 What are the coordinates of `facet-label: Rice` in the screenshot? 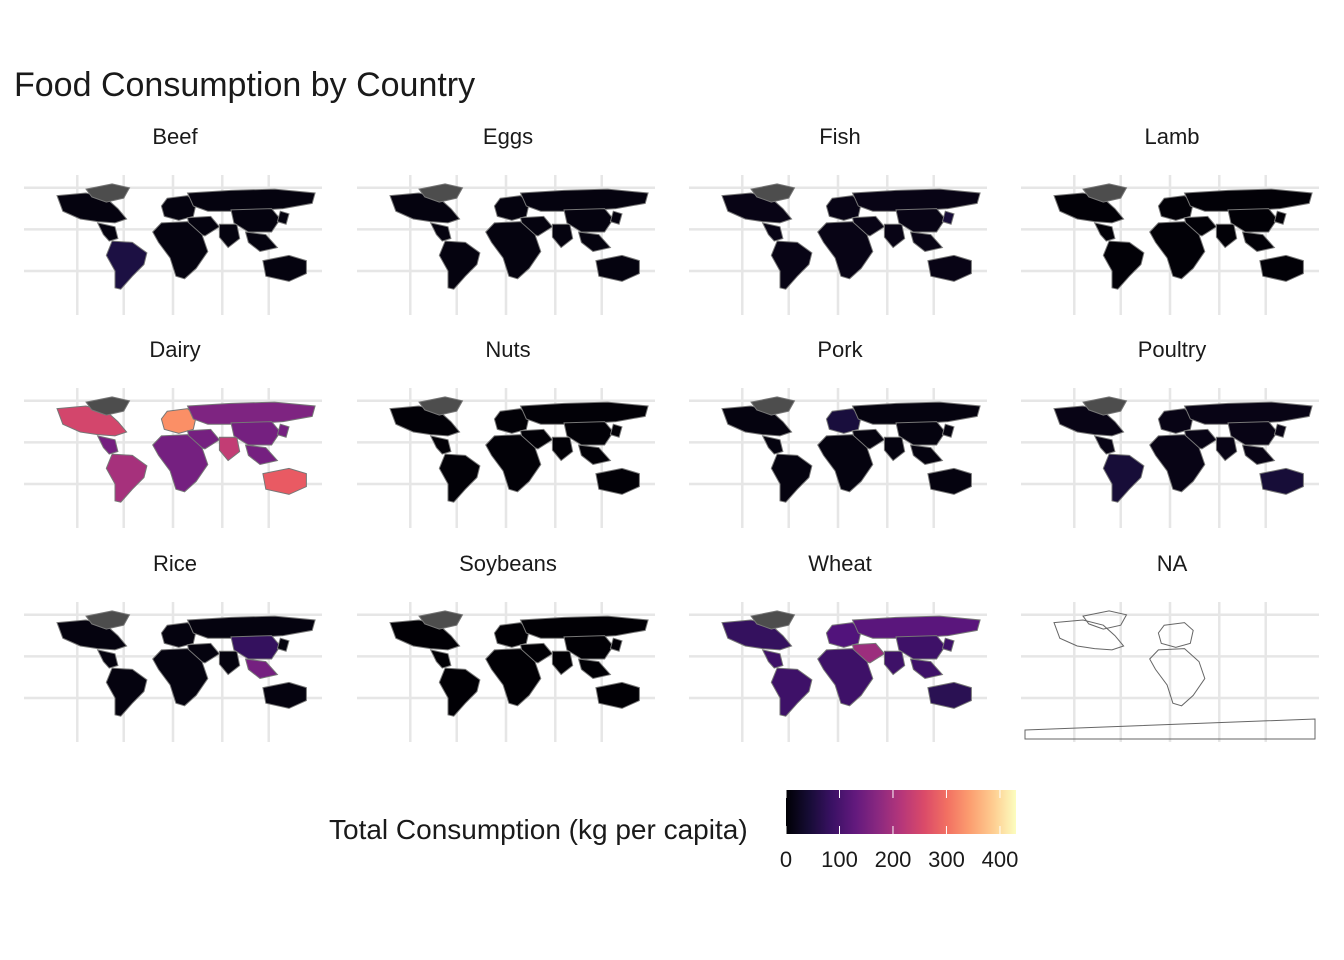 It's located at (175, 563).